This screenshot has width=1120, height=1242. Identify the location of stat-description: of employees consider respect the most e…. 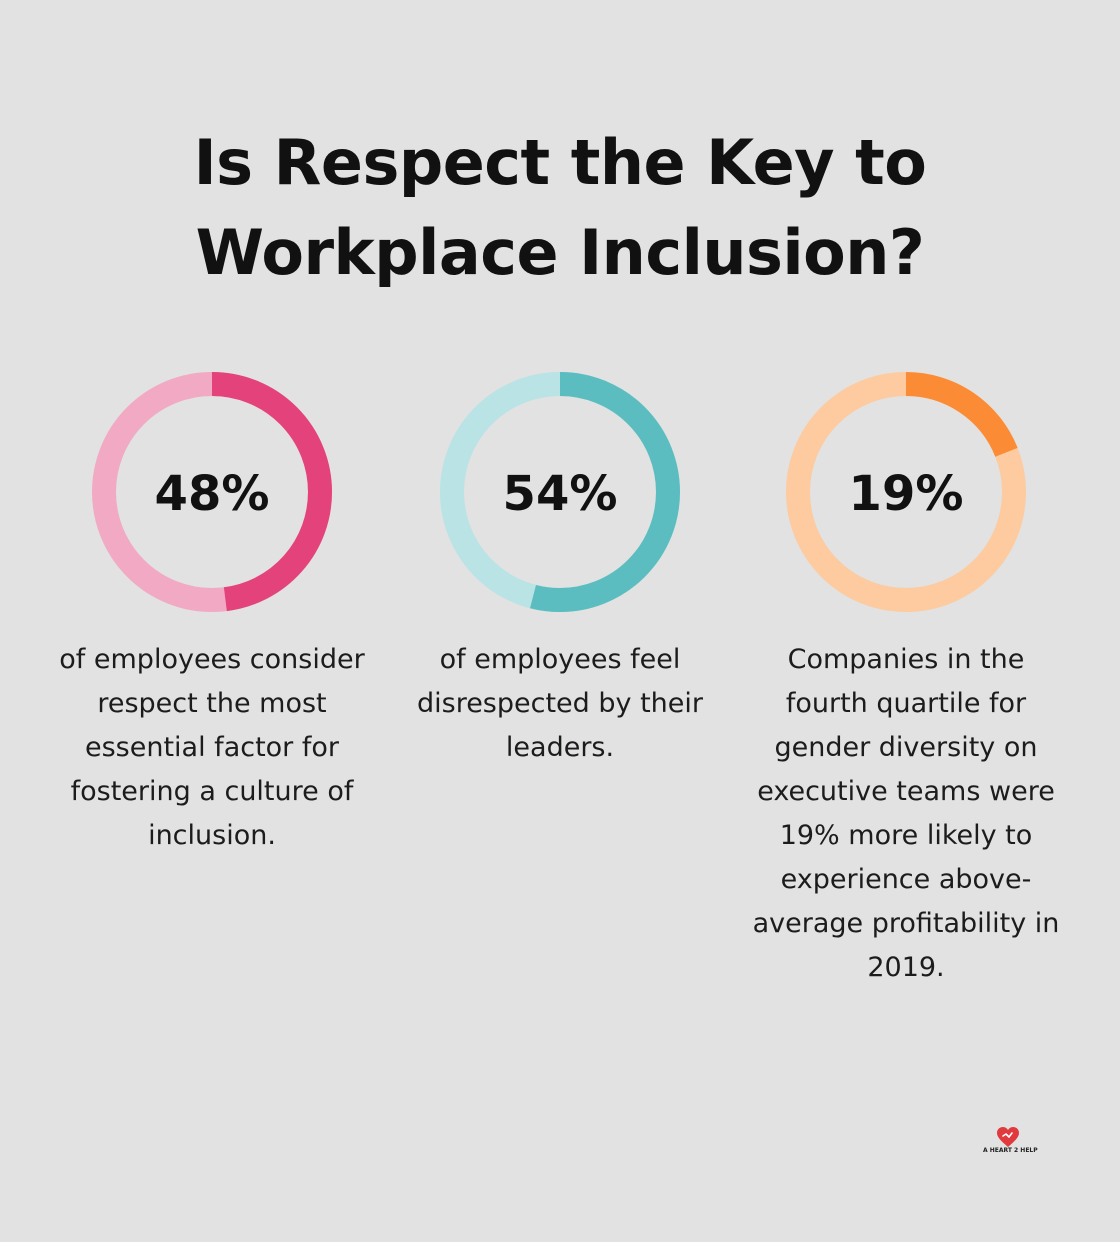
(212, 747).